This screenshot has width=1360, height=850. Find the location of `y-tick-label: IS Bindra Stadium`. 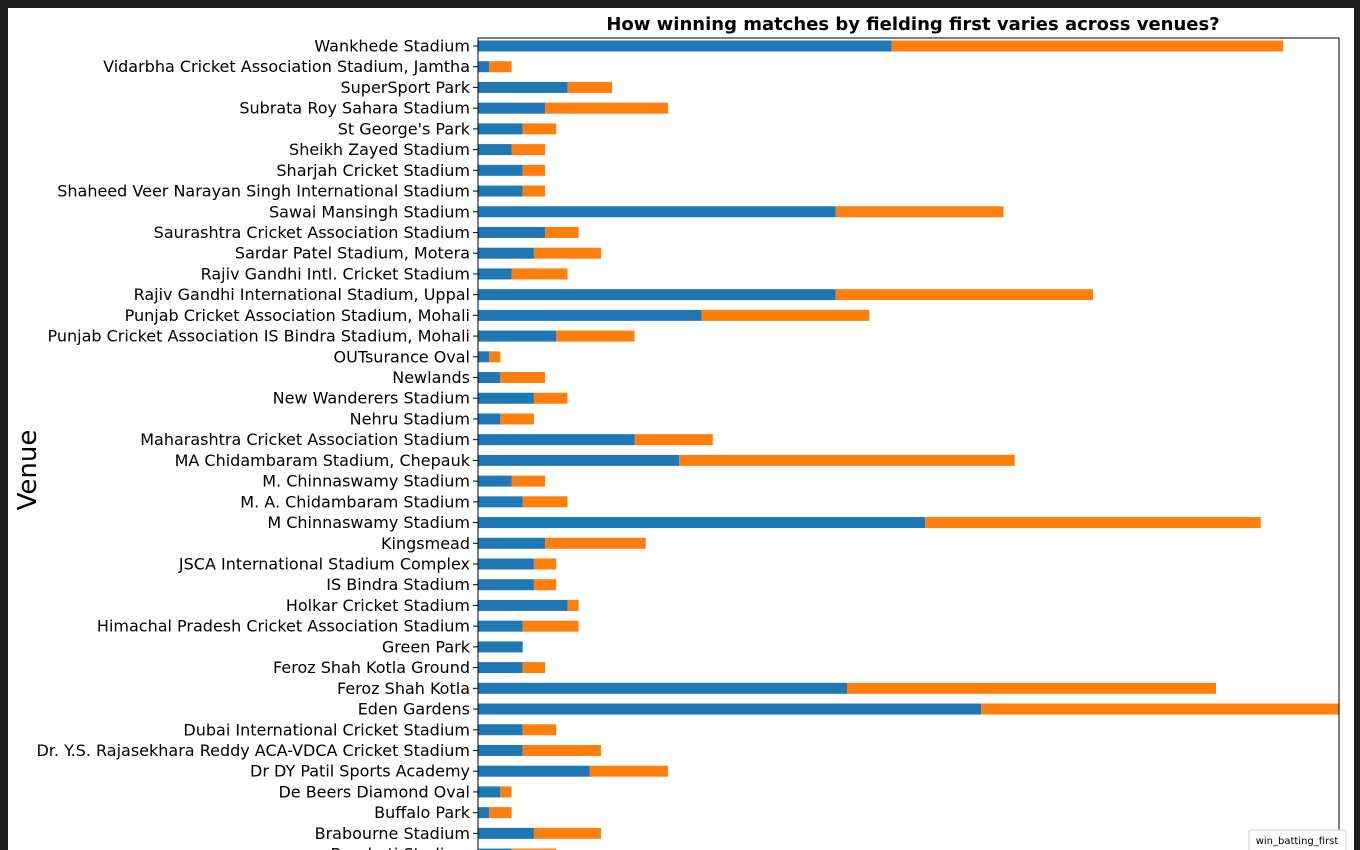

y-tick-label: IS Bindra Stadium is located at coordinates (398, 584).